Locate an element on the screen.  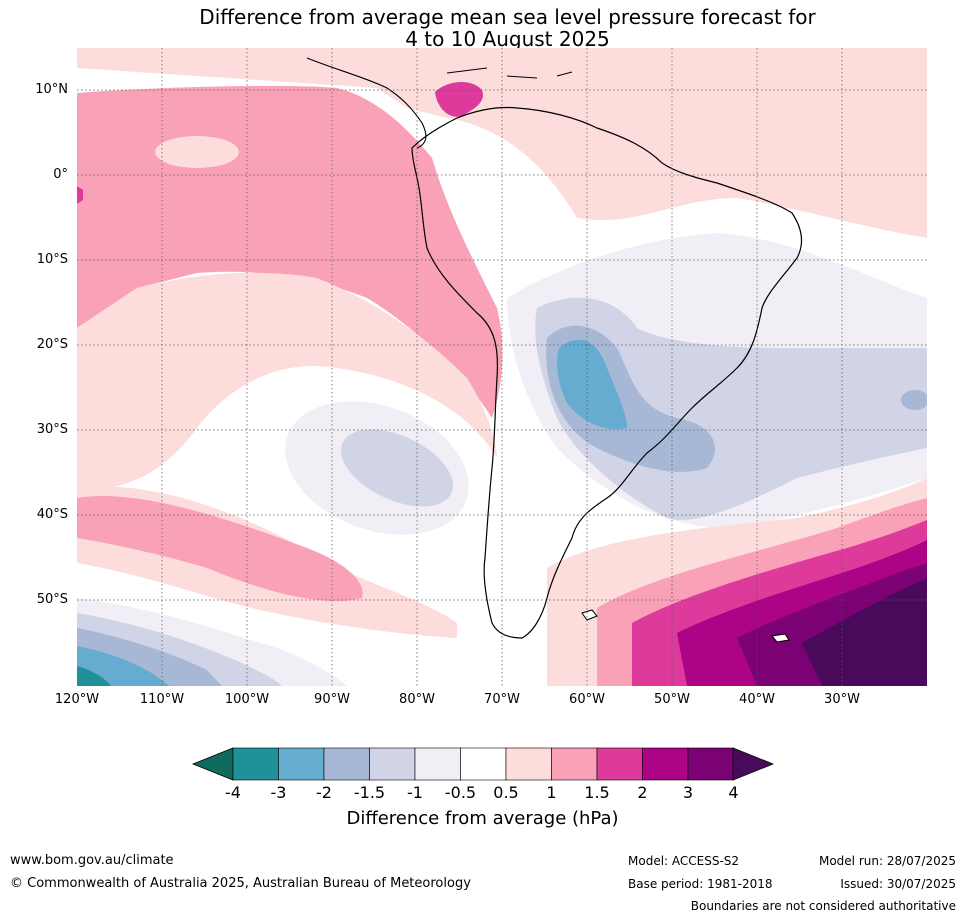
lon-label-100w: 100°W is located at coordinates (247, 699).